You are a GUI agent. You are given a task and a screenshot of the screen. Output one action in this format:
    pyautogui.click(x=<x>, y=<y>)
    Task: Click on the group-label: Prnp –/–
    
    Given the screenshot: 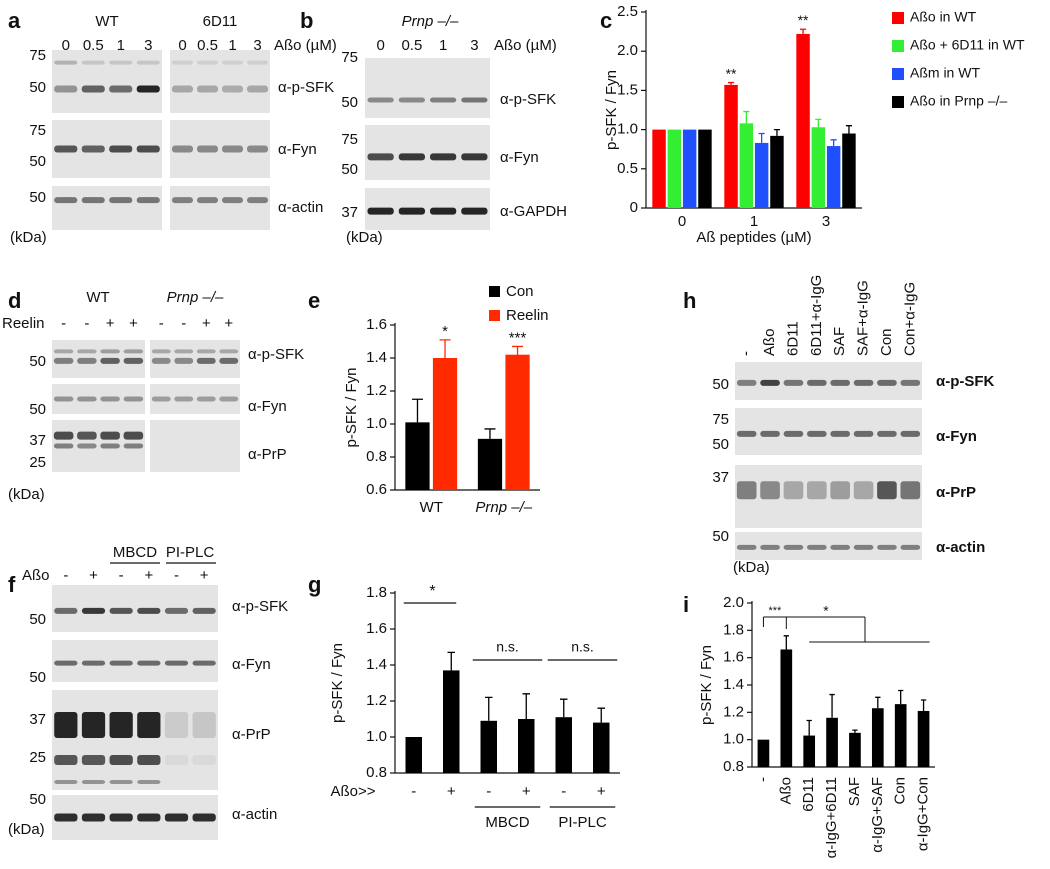 What is the action you would take?
    pyautogui.click(x=430, y=21)
    